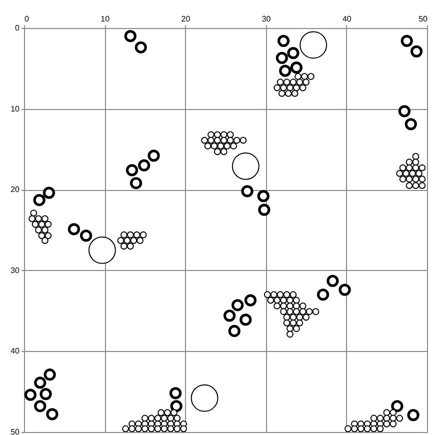 The width and height of the screenshot is (440, 435). Describe the element at coordinates (267, 19) in the screenshot. I see `x-tick-label: 30` at that location.